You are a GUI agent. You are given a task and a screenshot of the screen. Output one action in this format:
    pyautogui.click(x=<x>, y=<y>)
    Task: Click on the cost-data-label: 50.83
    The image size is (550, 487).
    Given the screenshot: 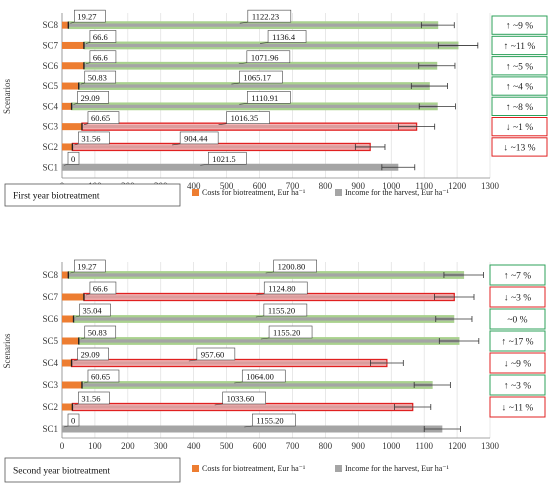 What is the action you would take?
    pyautogui.click(x=97, y=333)
    